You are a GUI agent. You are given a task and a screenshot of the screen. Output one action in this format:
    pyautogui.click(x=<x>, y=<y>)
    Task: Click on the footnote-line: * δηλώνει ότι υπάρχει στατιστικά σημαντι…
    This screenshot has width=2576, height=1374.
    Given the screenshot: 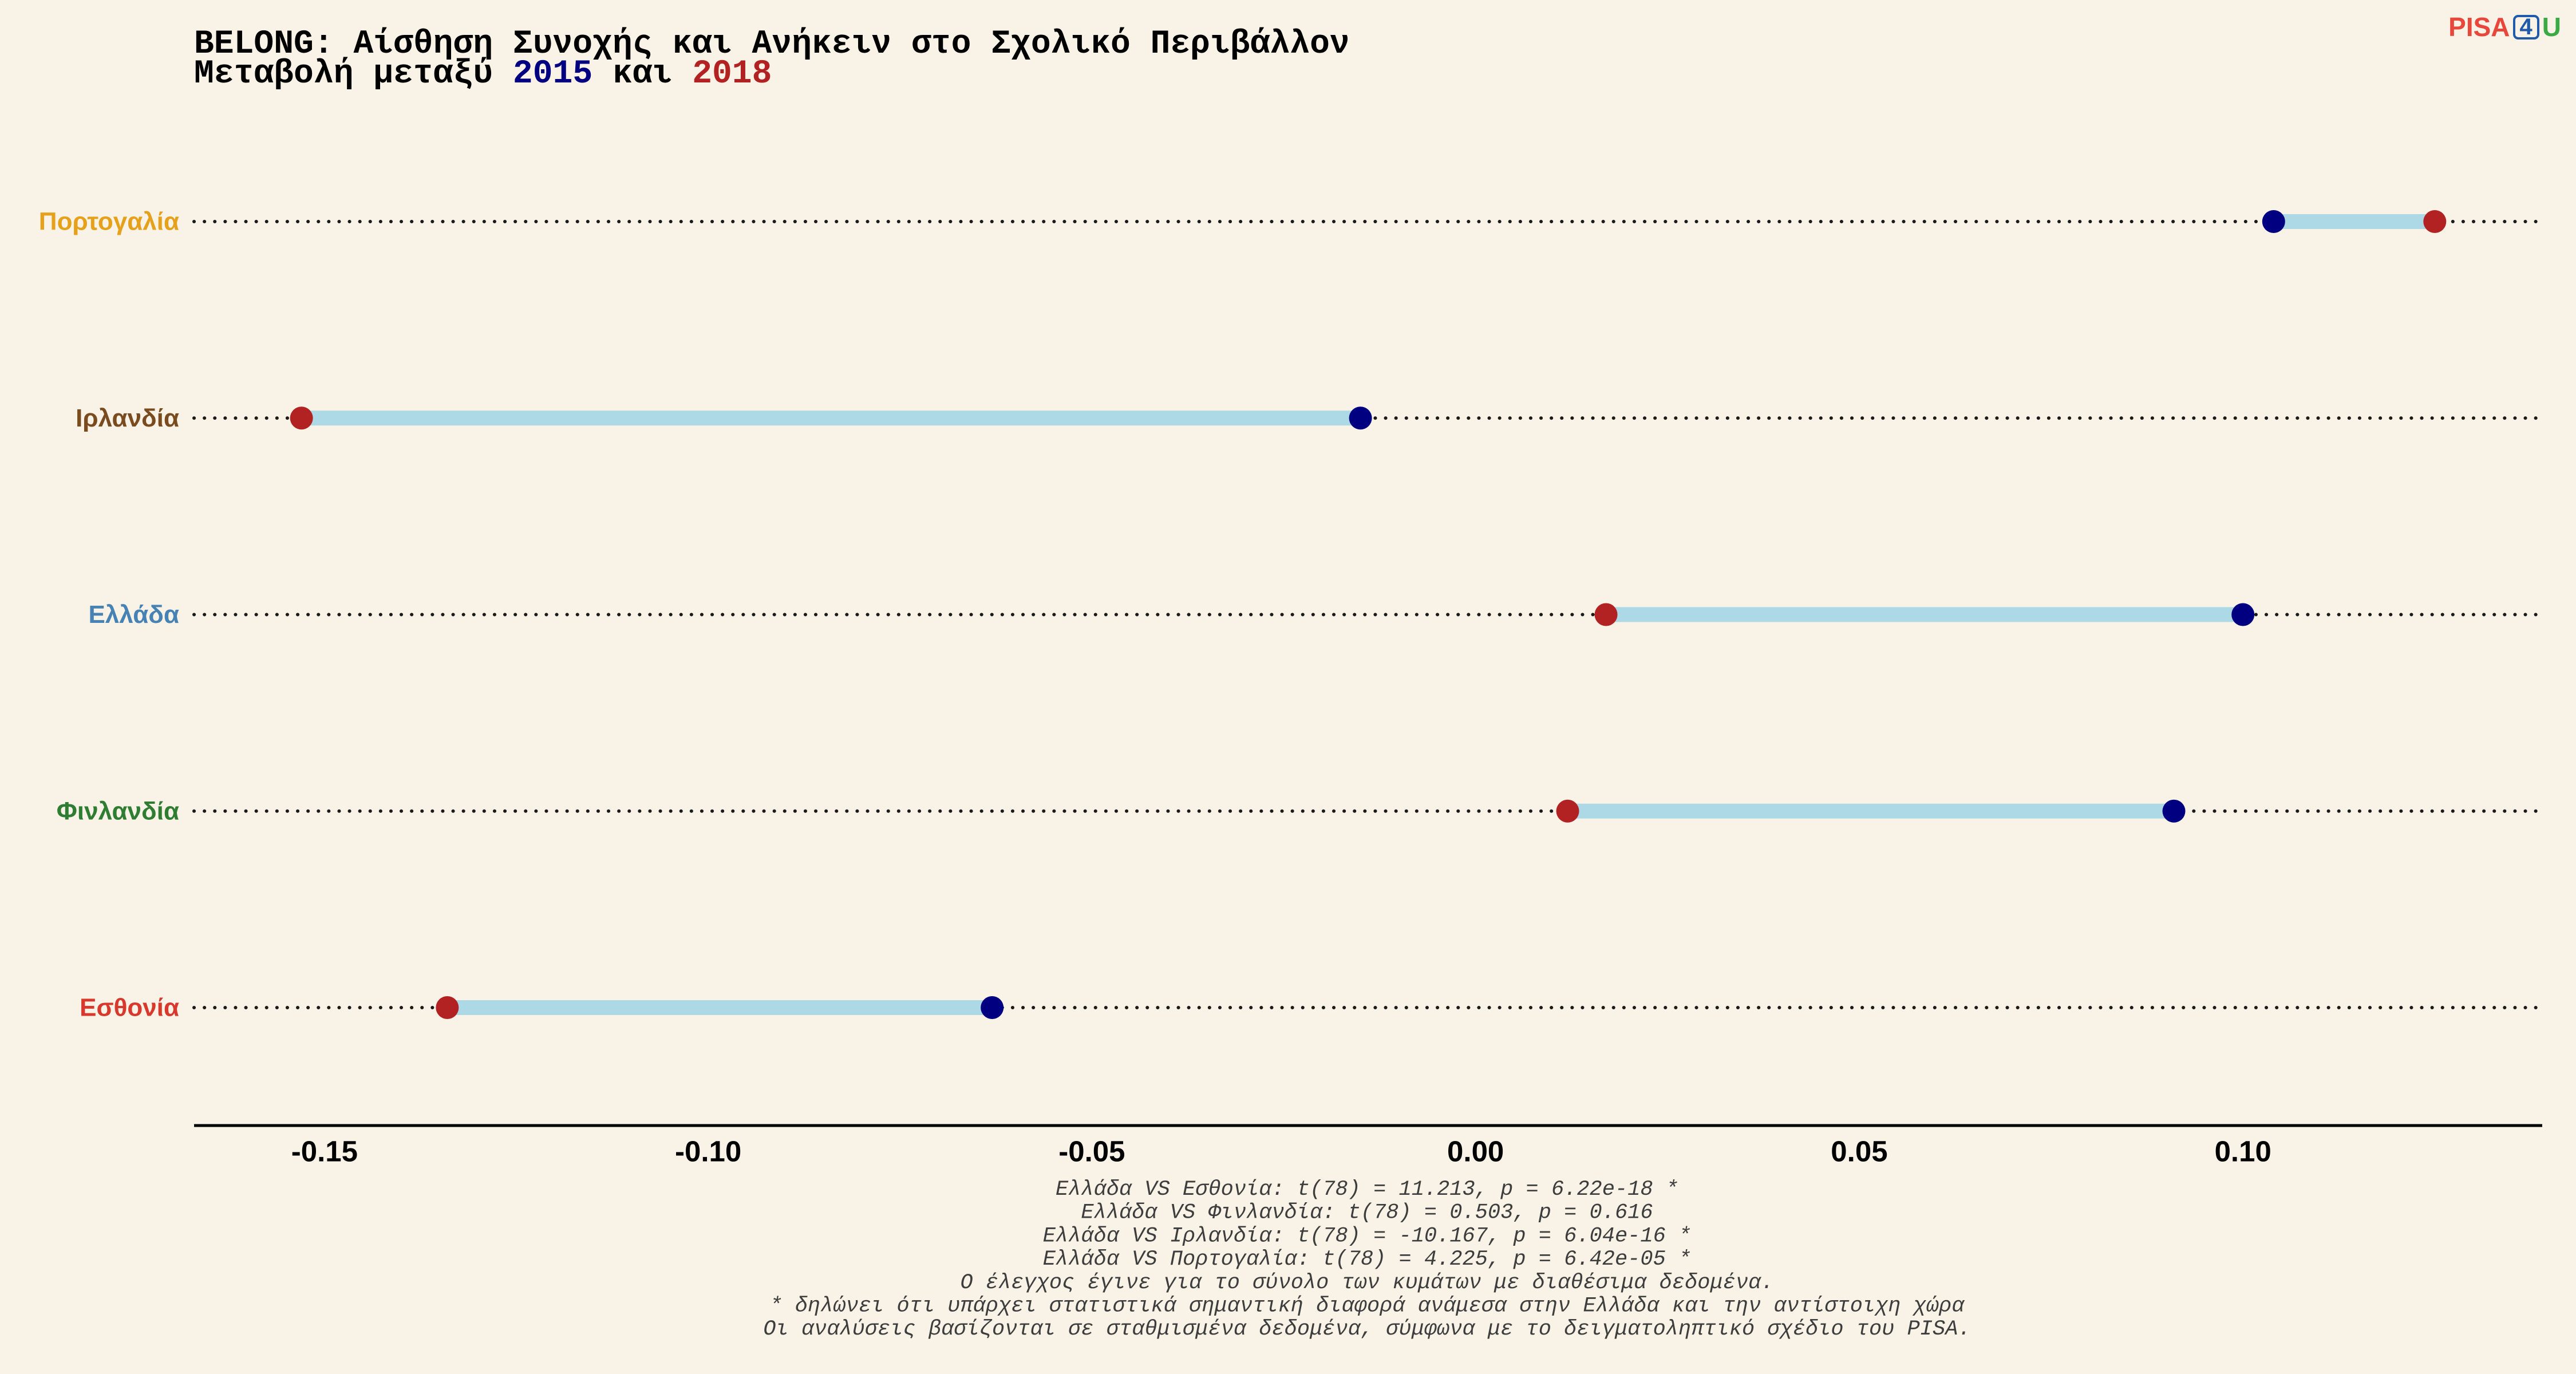 What is the action you would take?
    pyautogui.click(x=1367, y=1306)
    